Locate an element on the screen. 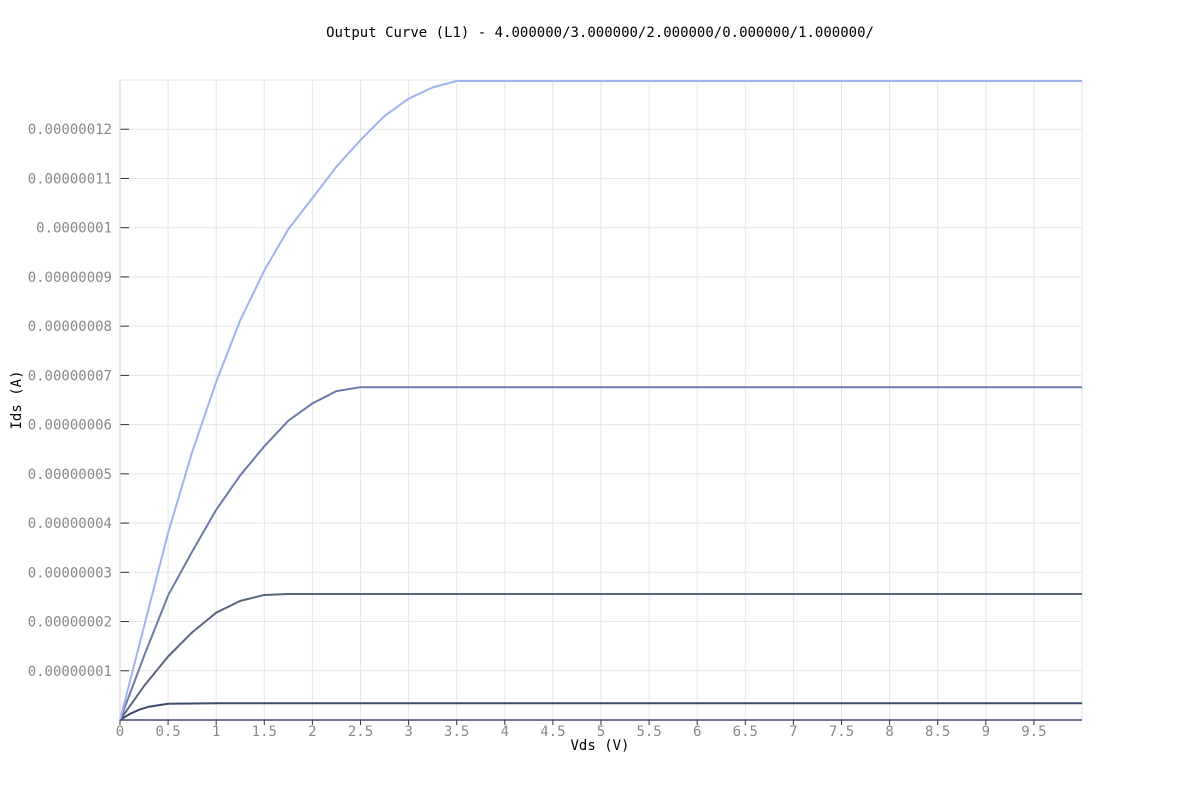 This screenshot has width=1200, height=800. y-tick-label: 0.00000006 is located at coordinates (70, 426).